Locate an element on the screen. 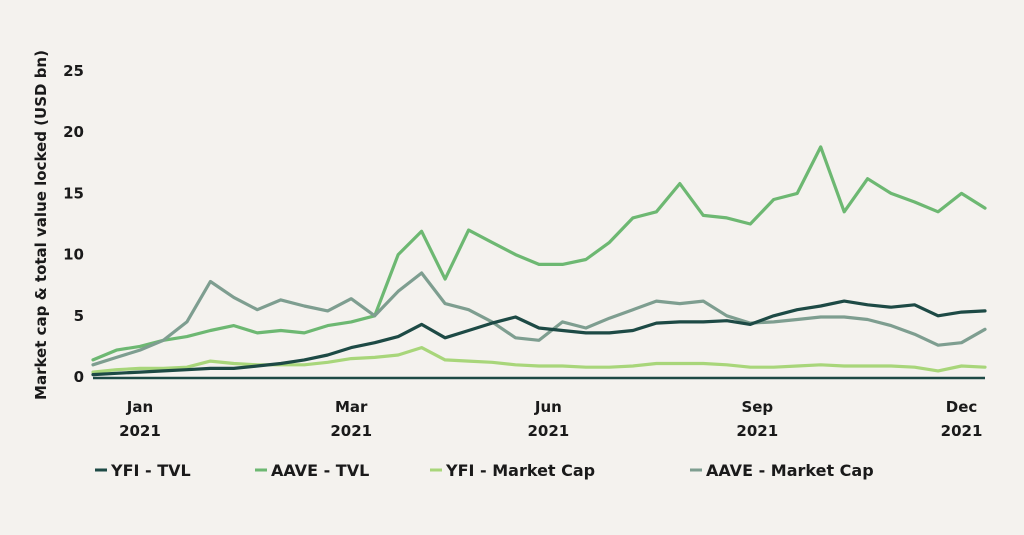  legend-item: AAVE - TVL is located at coordinates (312, 470).